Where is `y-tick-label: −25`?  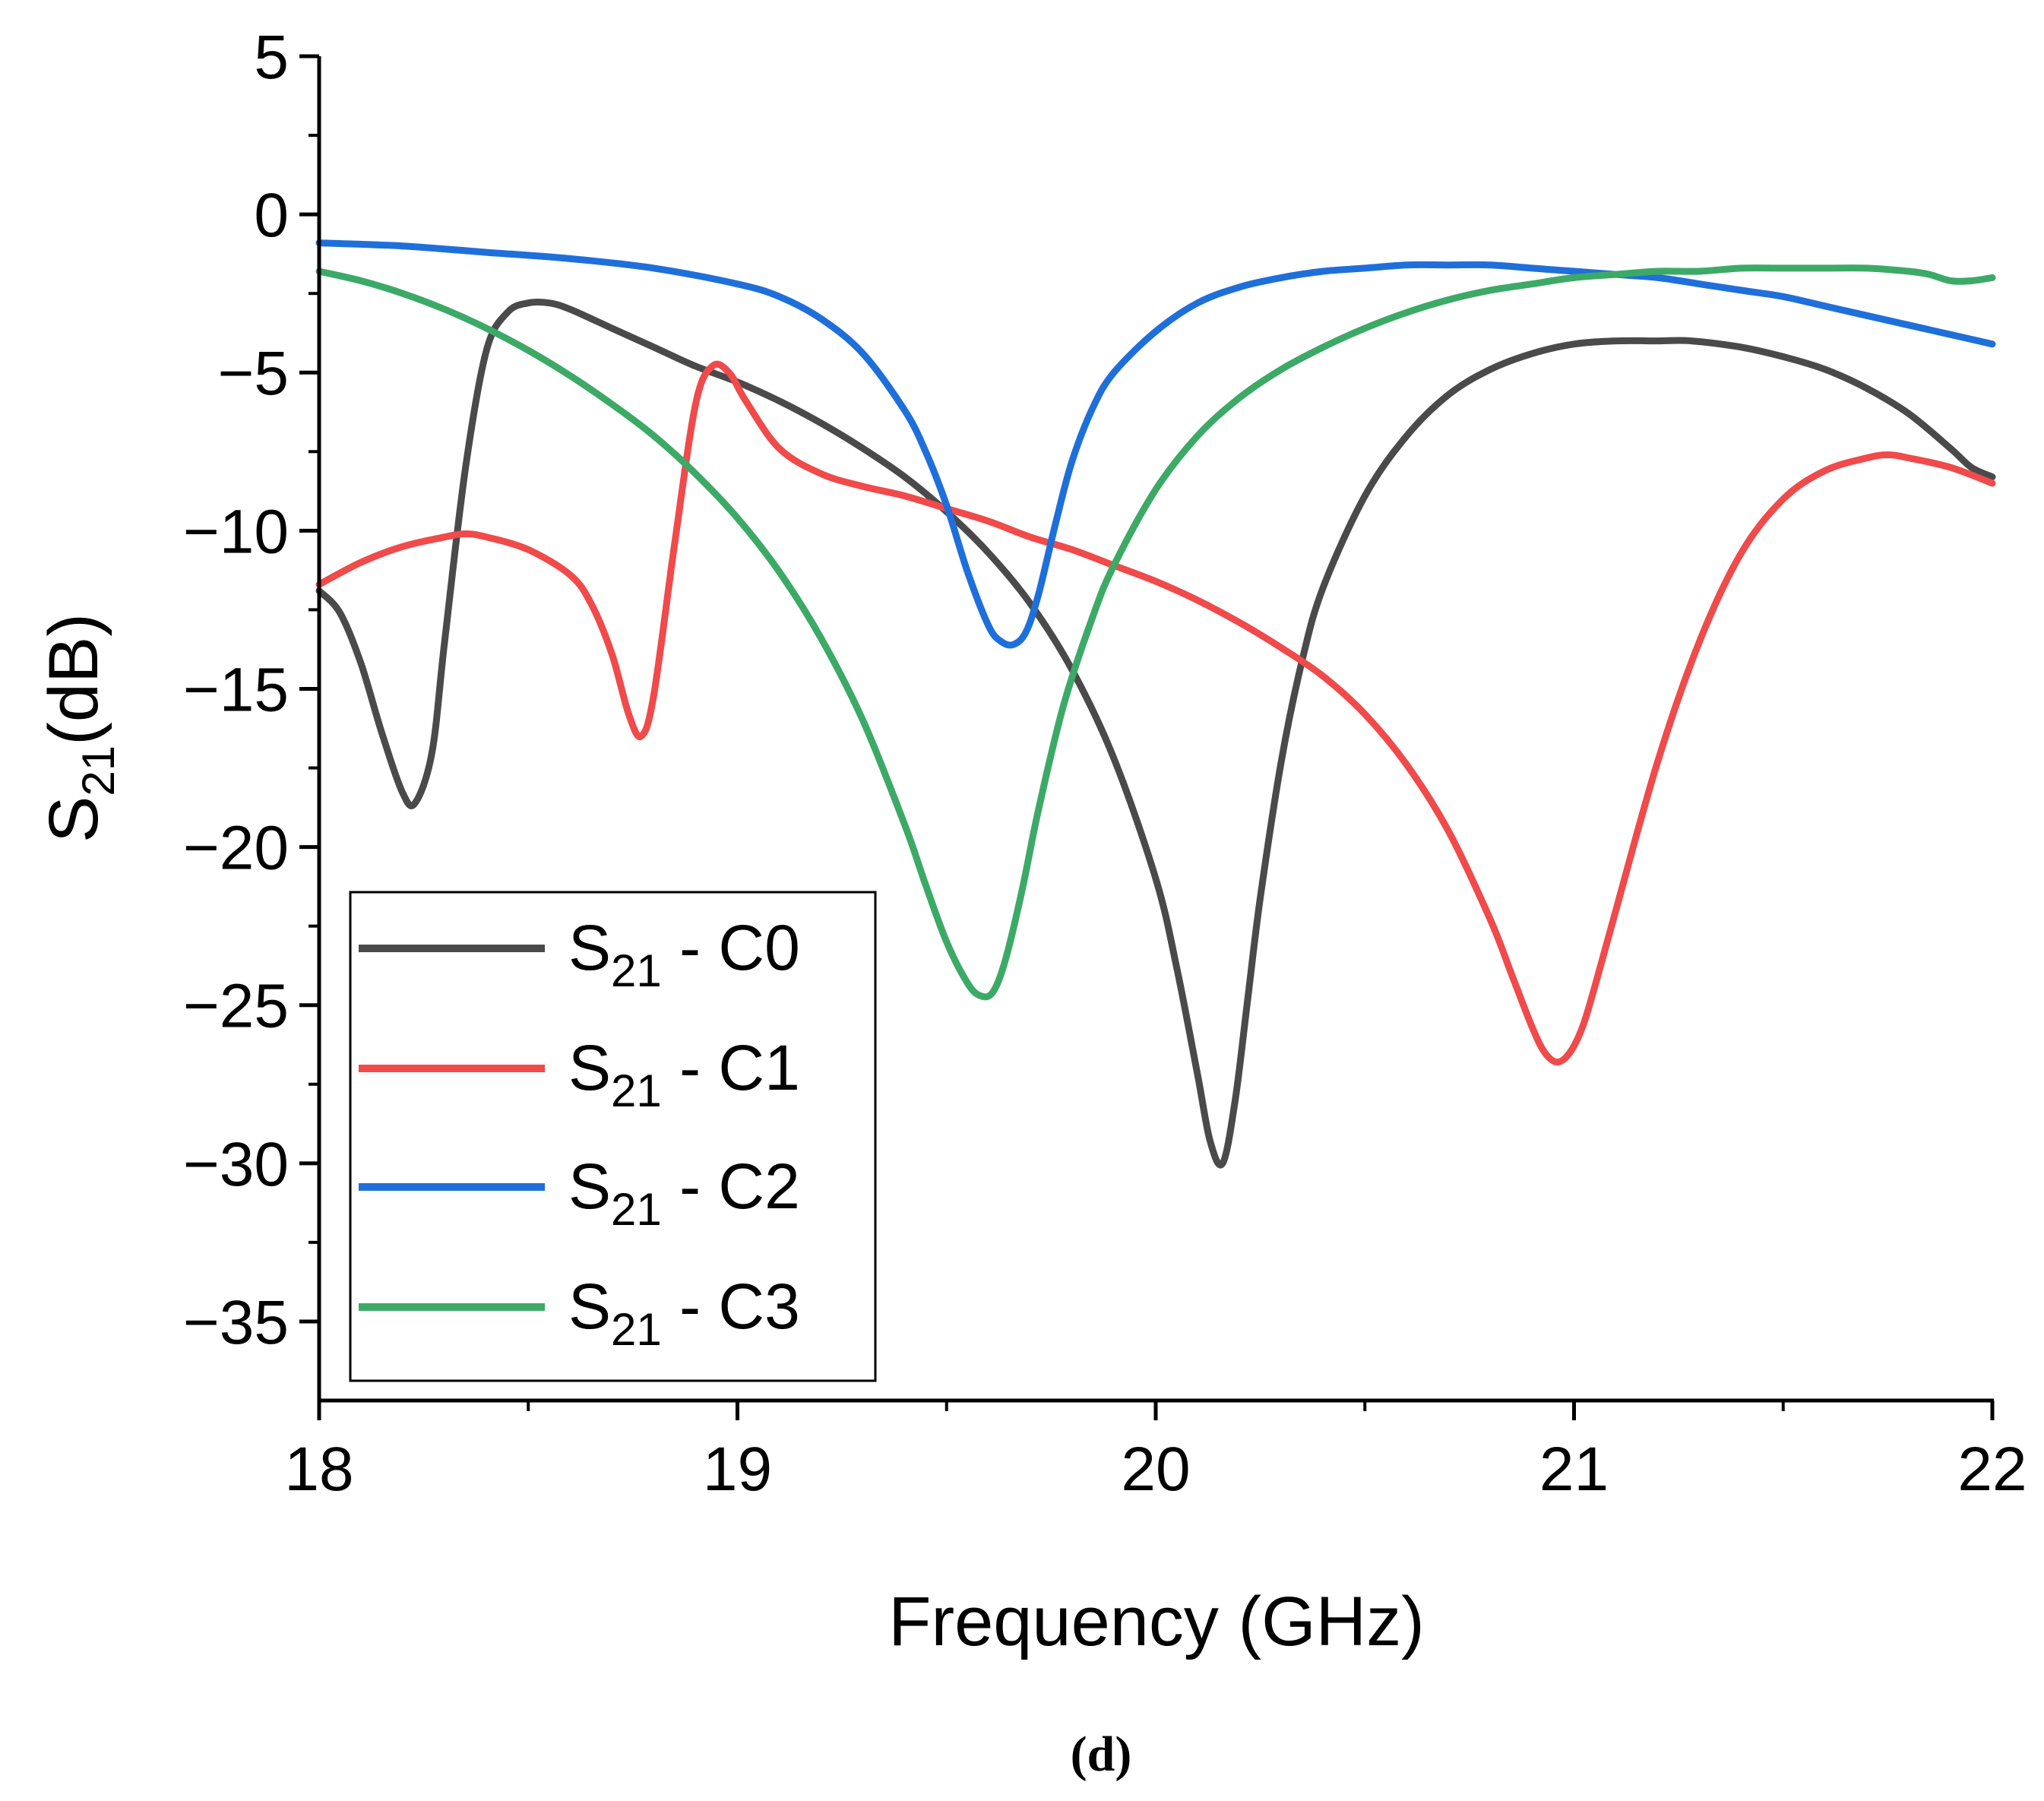 y-tick-label: −25 is located at coordinates (236, 1006).